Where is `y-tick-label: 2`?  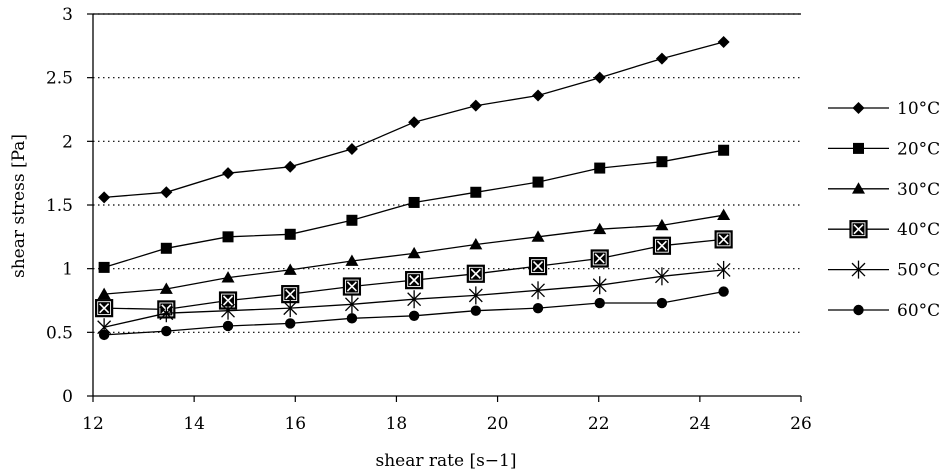 y-tick-label: 2 is located at coordinates (67, 142).